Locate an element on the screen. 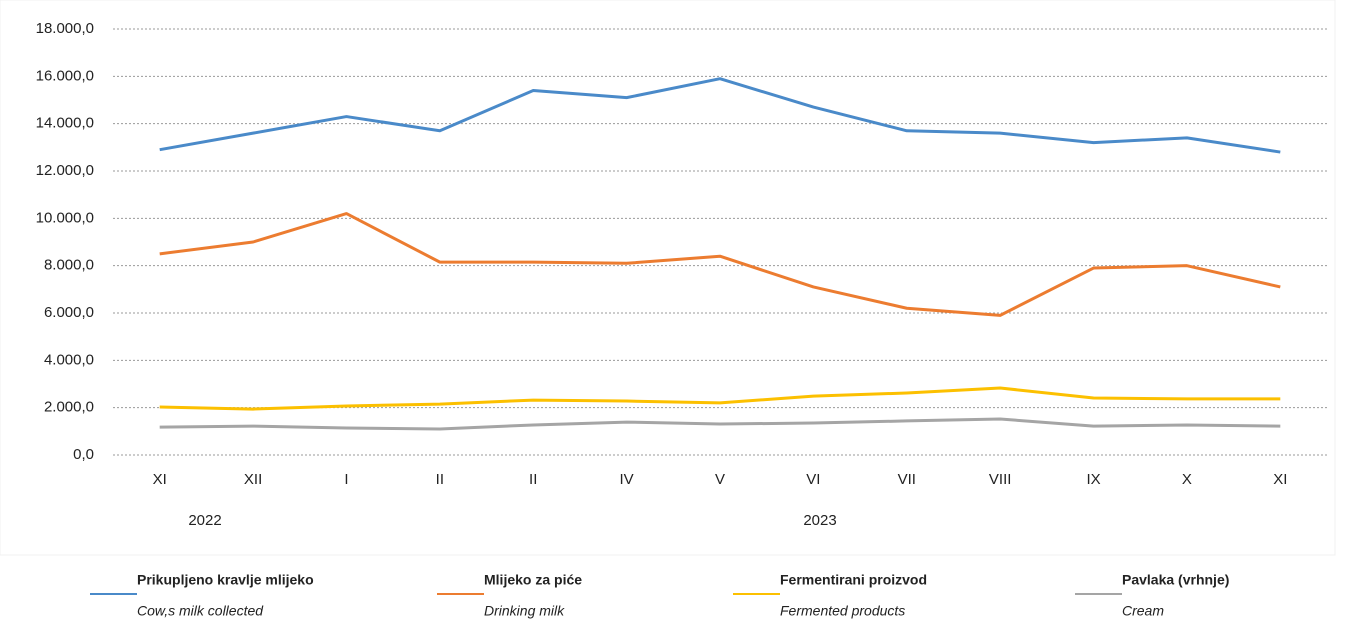 The width and height of the screenshot is (1345, 623). legend-label: Mlijeko za piće is located at coordinates (533, 580).